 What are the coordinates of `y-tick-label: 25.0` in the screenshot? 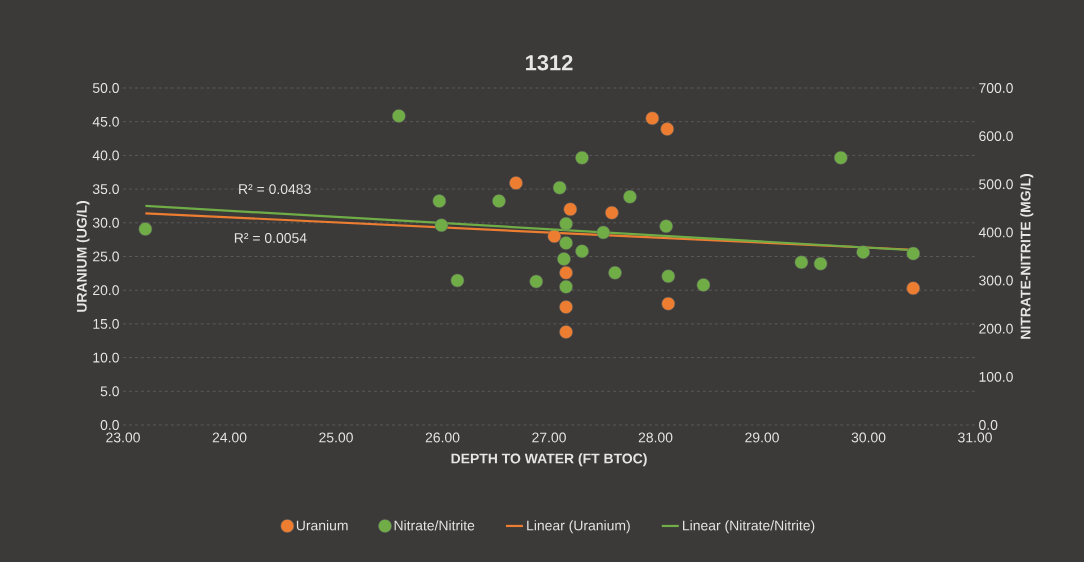 It's located at (106, 256).